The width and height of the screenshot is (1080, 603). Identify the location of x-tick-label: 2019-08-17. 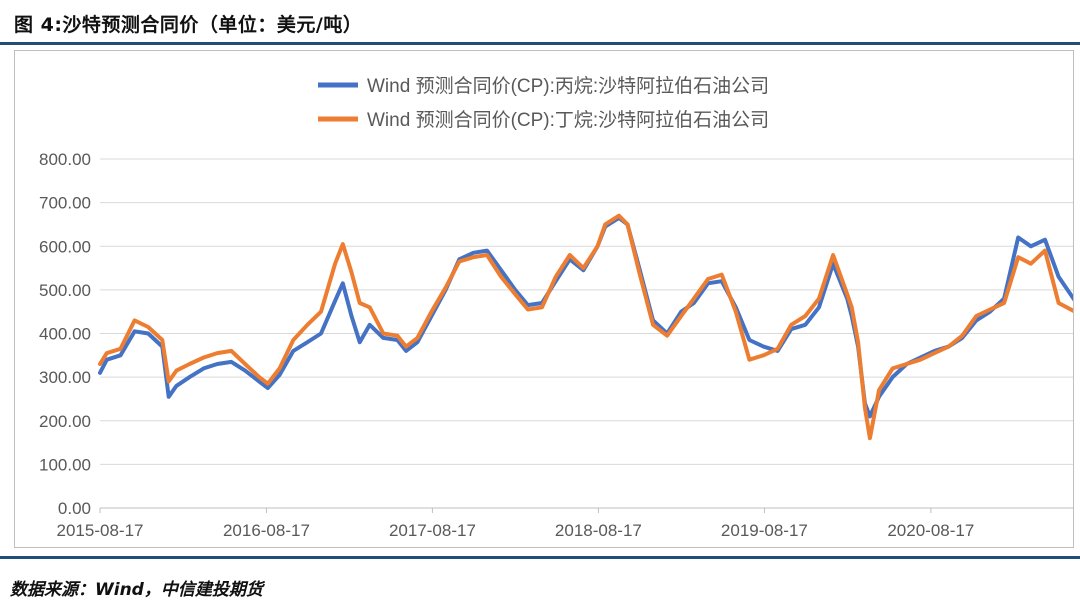
(764, 530).